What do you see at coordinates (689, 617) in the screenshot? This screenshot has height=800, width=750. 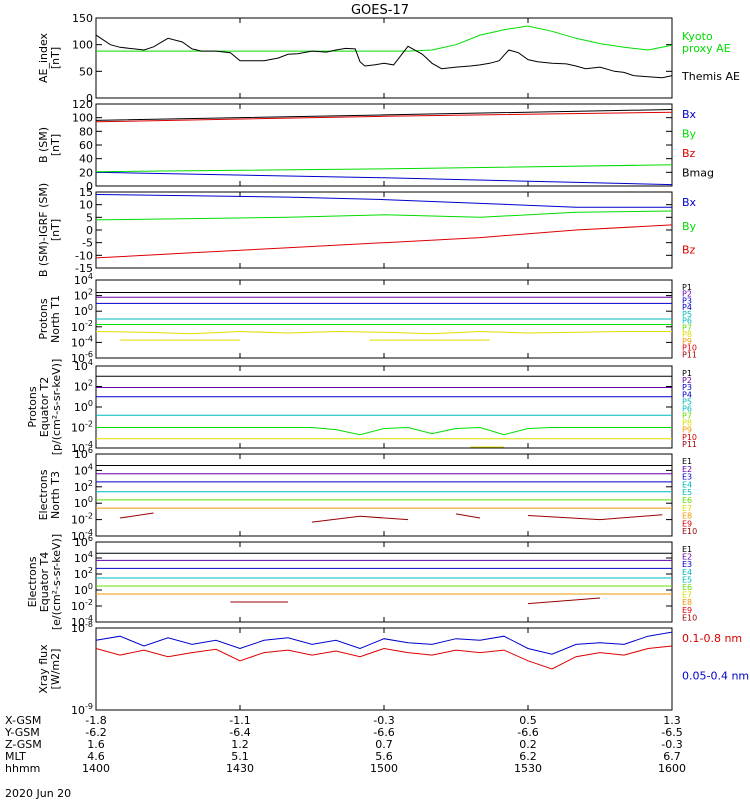 I see `legend-entry: E10` at bounding box center [689, 617].